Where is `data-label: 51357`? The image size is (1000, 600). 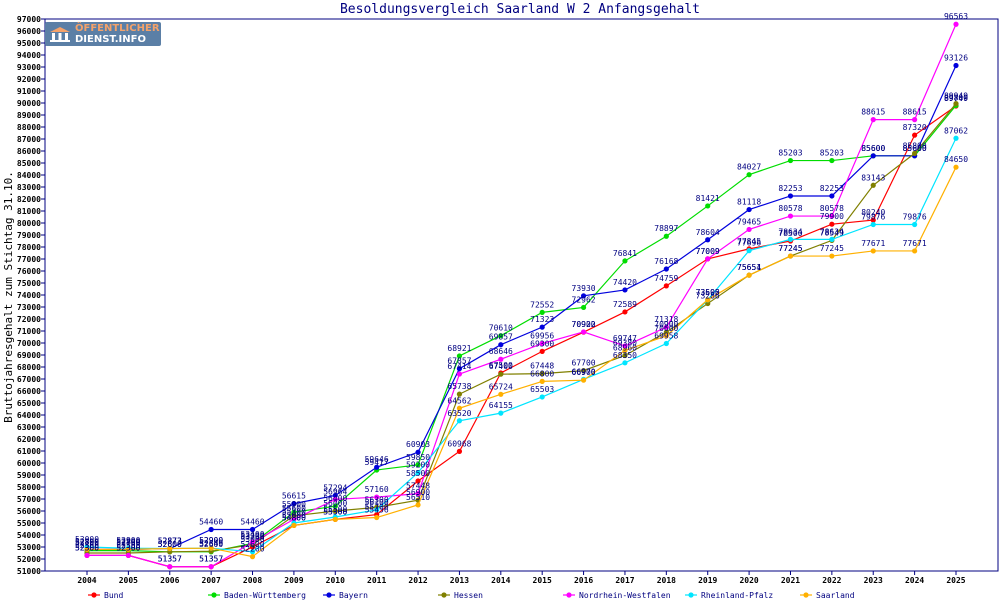 data-label: 51357 is located at coordinates (170, 559).